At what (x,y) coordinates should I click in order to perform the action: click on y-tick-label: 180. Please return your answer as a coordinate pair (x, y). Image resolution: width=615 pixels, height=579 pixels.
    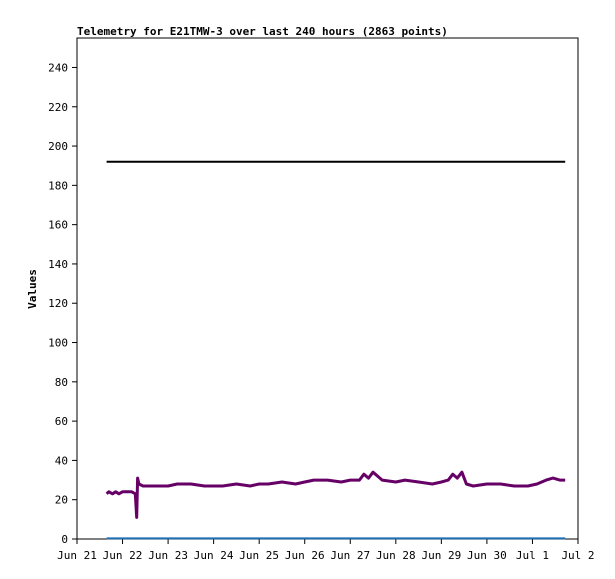
    Looking at the image, I should click on (58, 185).